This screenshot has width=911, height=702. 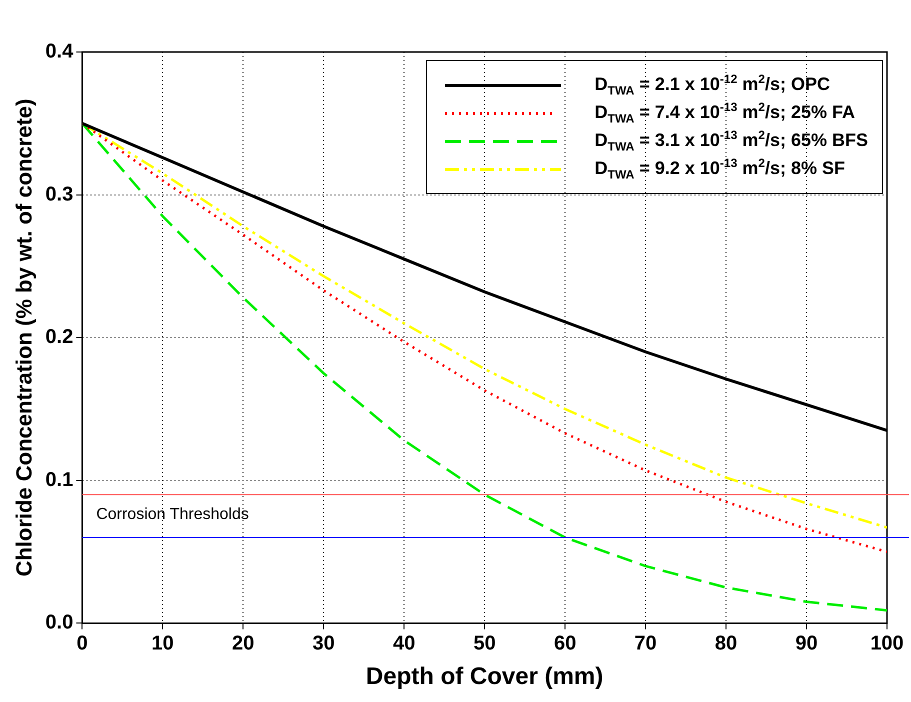 What do you see at coordinates (712, 85) in the screenshot?
I see `legend-label: D$_{TWA}$ = 2.1 x 10$^{-12}$ m$^{2}$/s; OPC` at bounding box center [712, 85].